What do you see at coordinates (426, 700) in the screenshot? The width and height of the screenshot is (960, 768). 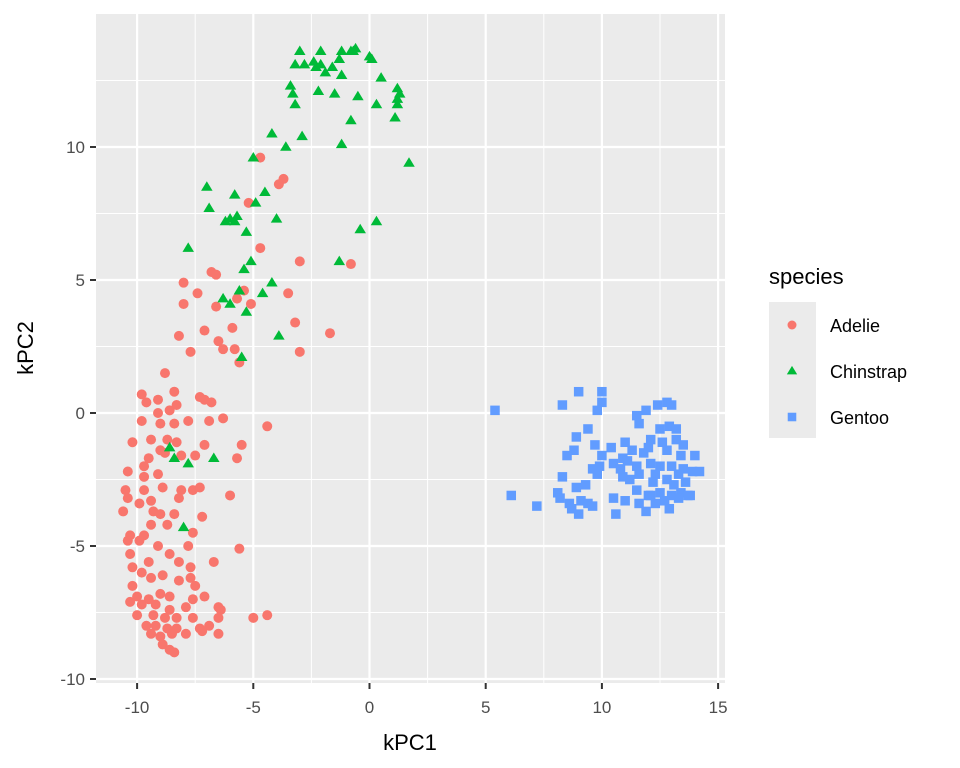 I see `x-axis: -10 -5 0 5 10 15` at bounding box center [426, 700].